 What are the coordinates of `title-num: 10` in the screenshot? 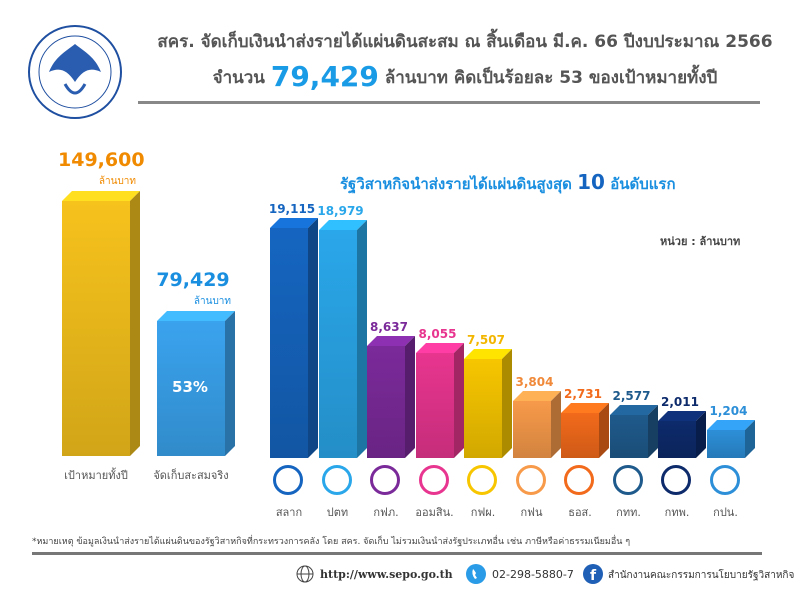 It's located at (591, 182).